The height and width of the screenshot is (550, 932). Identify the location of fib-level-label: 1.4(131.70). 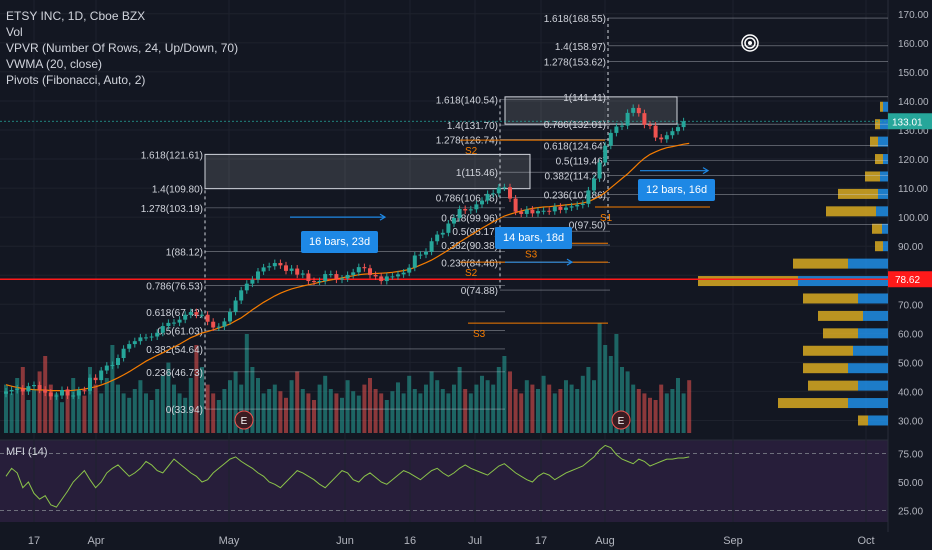
(472, 126).